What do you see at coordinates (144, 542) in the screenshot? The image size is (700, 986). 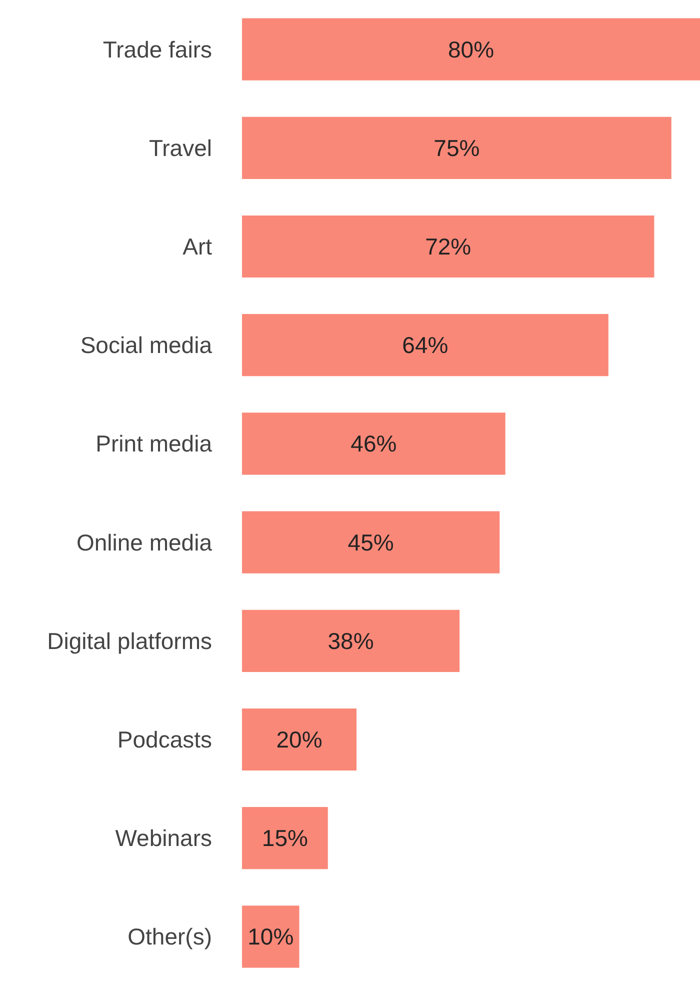 I see `y-tick-label: Online media` at bounding box center [144, 542].